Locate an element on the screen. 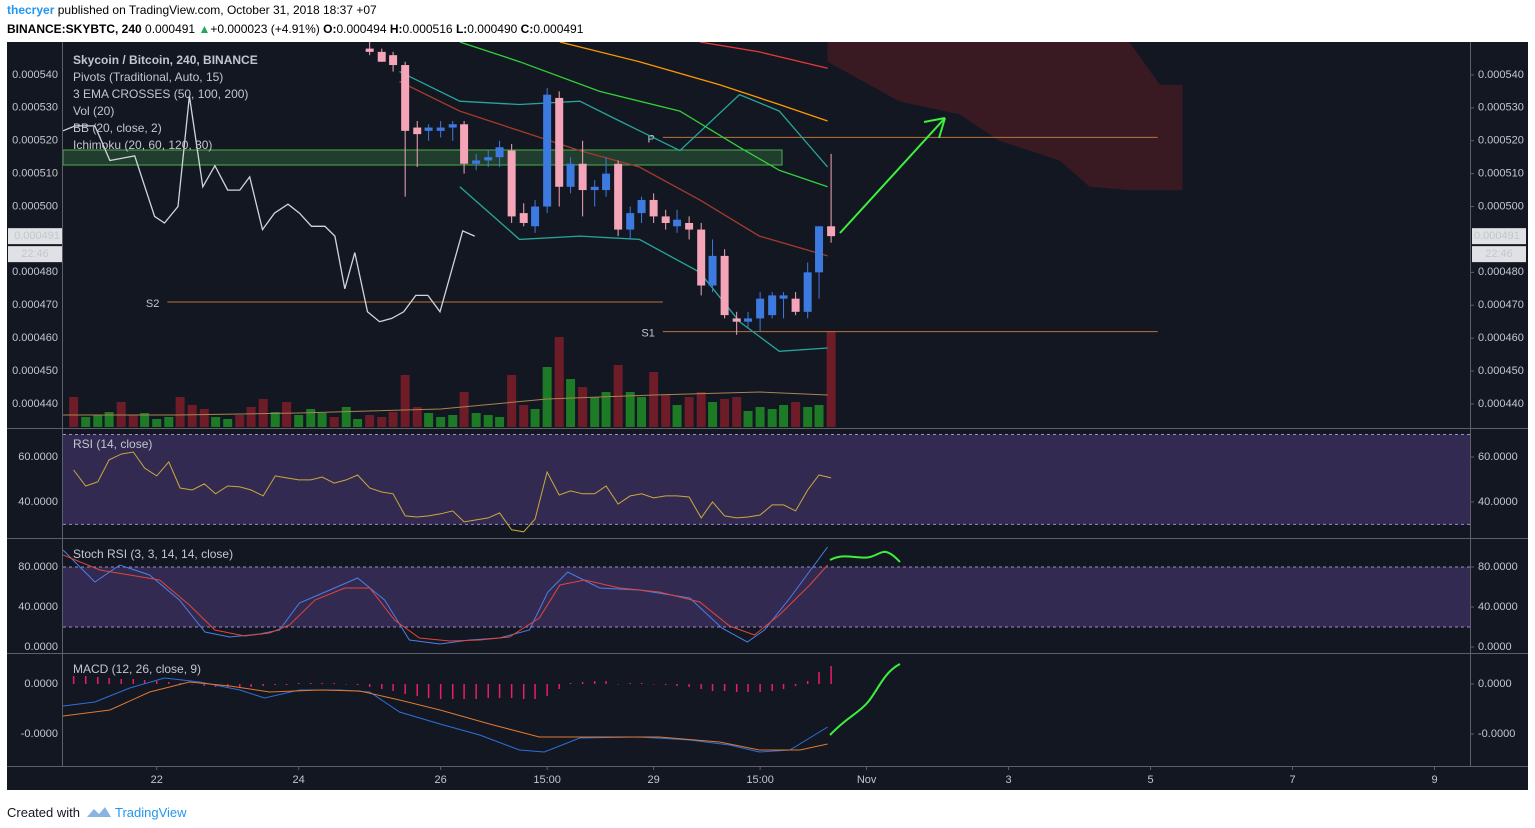 The height and width of the screenshot is (828, 1535). y-tick-label: 80.0000 is located at coordinates (38, 567).